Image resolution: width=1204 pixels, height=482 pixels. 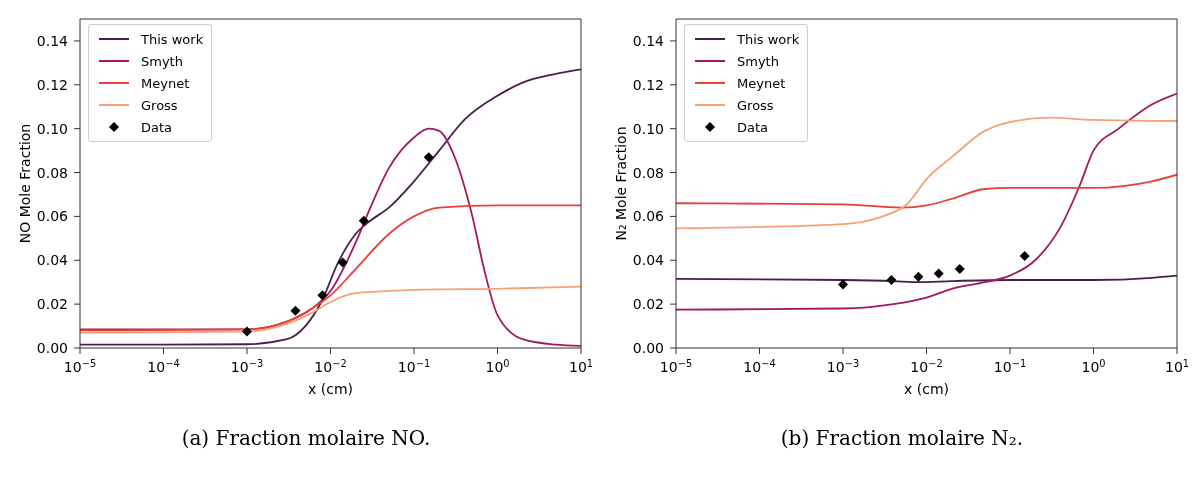 What do you see at coordinates (902, 438) in the screenshot?
I see `text: (b) Fraction molaire N₂.` at bounding box center [902, 438].